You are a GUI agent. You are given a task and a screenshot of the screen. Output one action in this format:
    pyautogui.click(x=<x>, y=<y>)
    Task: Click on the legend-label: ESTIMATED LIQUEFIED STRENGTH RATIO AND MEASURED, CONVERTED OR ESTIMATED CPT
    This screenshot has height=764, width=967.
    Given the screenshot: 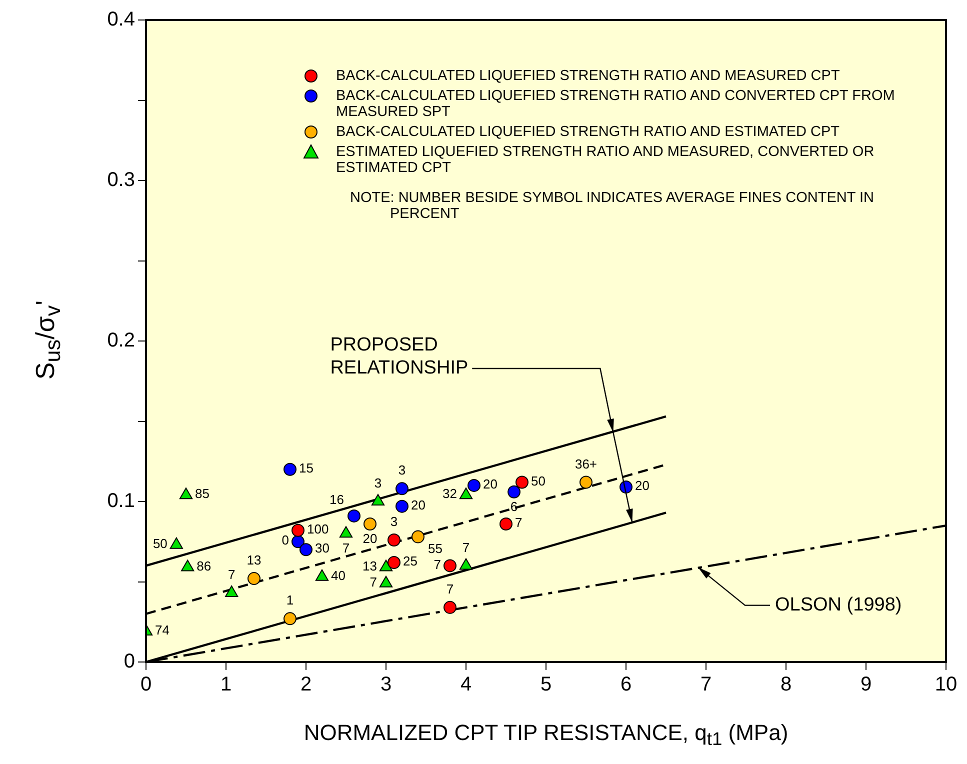 What is the action you would take?
    pyautogui.click(x=606, y=160)
    